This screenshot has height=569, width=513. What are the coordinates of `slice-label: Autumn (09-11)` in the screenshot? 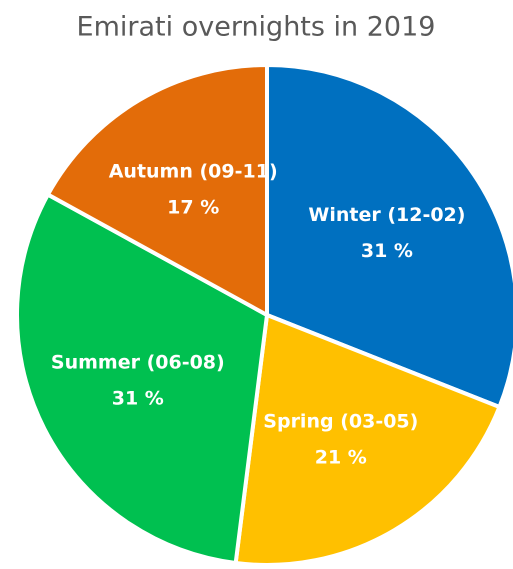 It's located at (193, 172).